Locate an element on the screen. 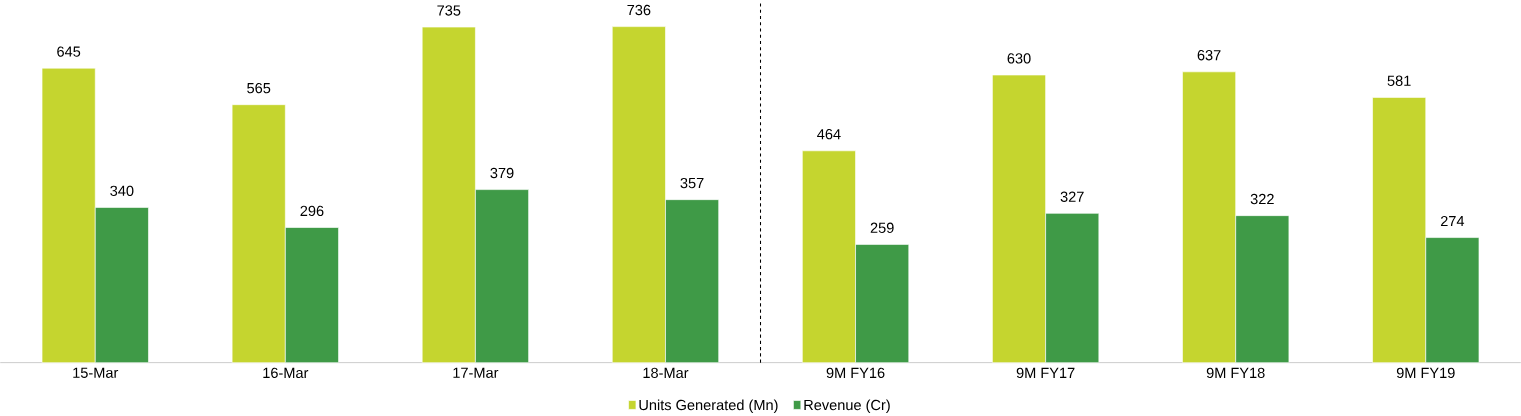 This screenshot has height=416, width=1521. legend-label: Units Generated (Mn) is located at coordinates (708, 406).